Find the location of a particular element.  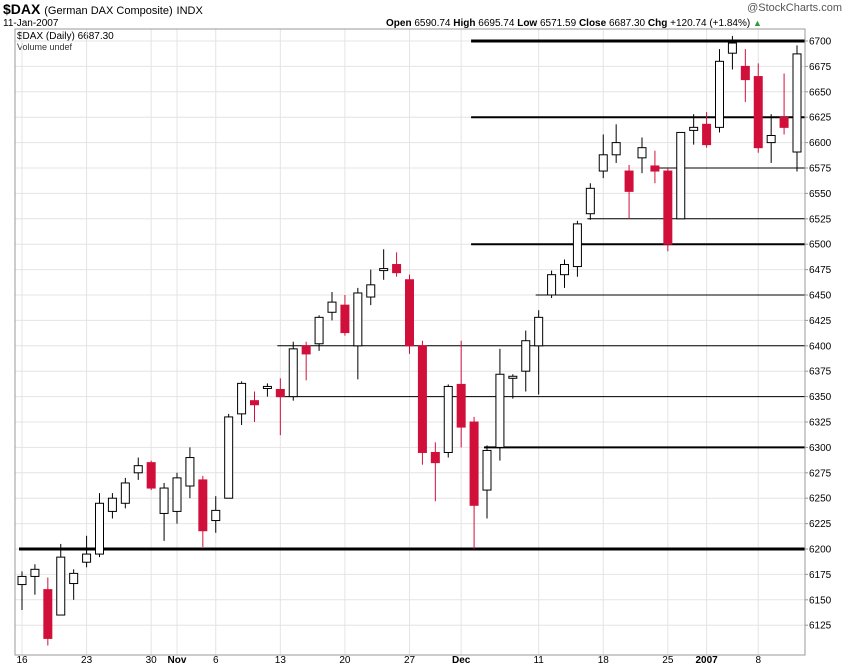

y-tick-label: 6175 is located at coordinates (820, 575).